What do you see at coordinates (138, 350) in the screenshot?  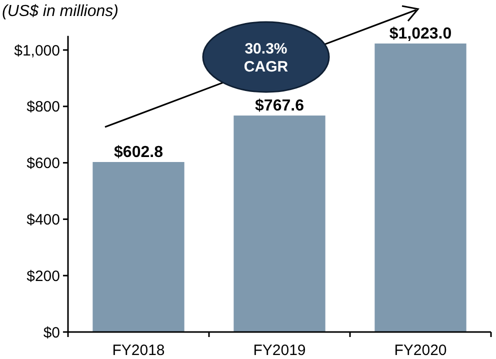 I see `x-tick-label: FY2018` at bounding box center [138, 350].